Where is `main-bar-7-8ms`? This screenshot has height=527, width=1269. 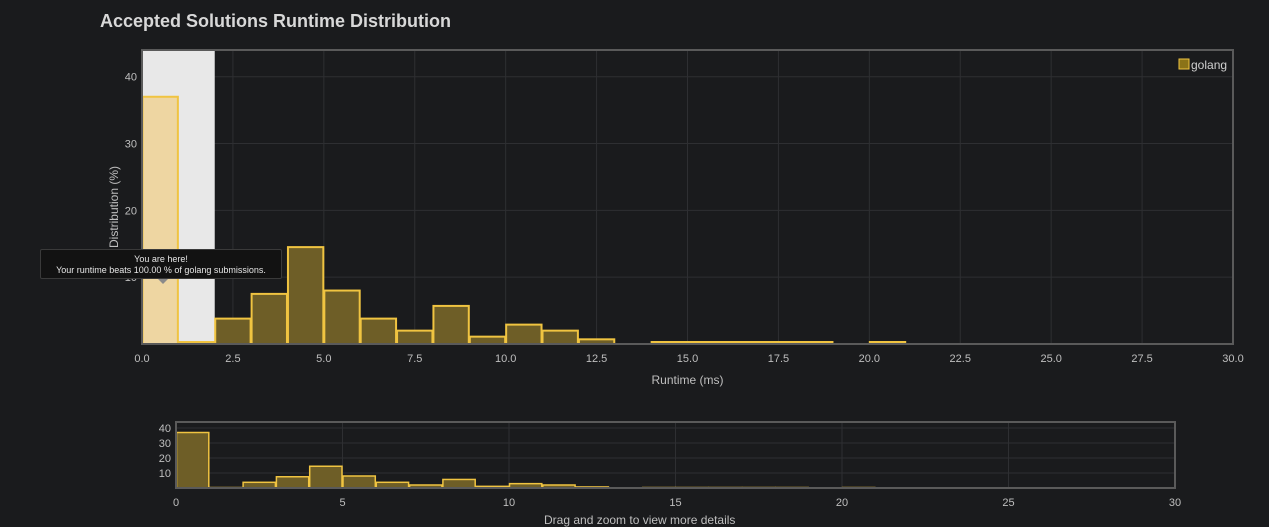 main-bar-7-8ms is located at coordinates (415, 337).